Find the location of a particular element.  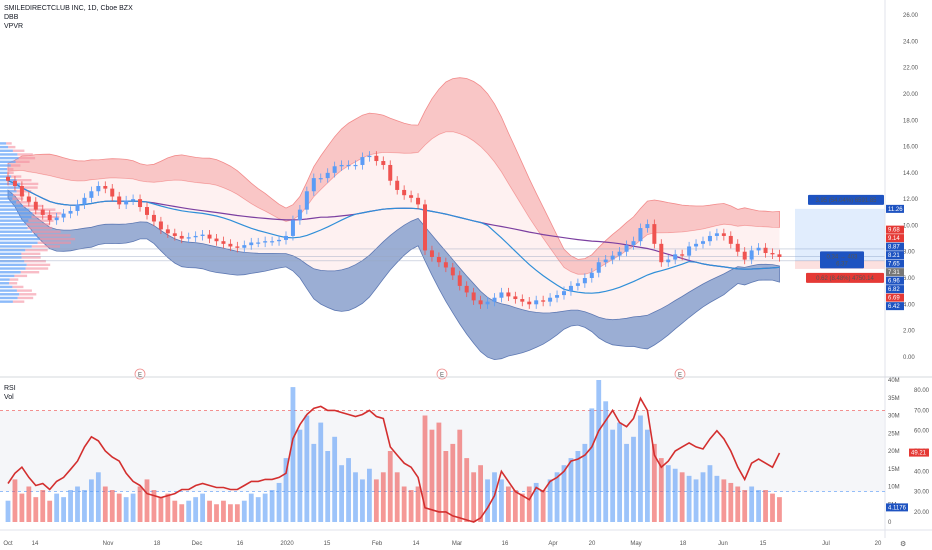

measure-down-label: 0.62 (8.48%) 4750.14 is located at coordinates (845, 279).